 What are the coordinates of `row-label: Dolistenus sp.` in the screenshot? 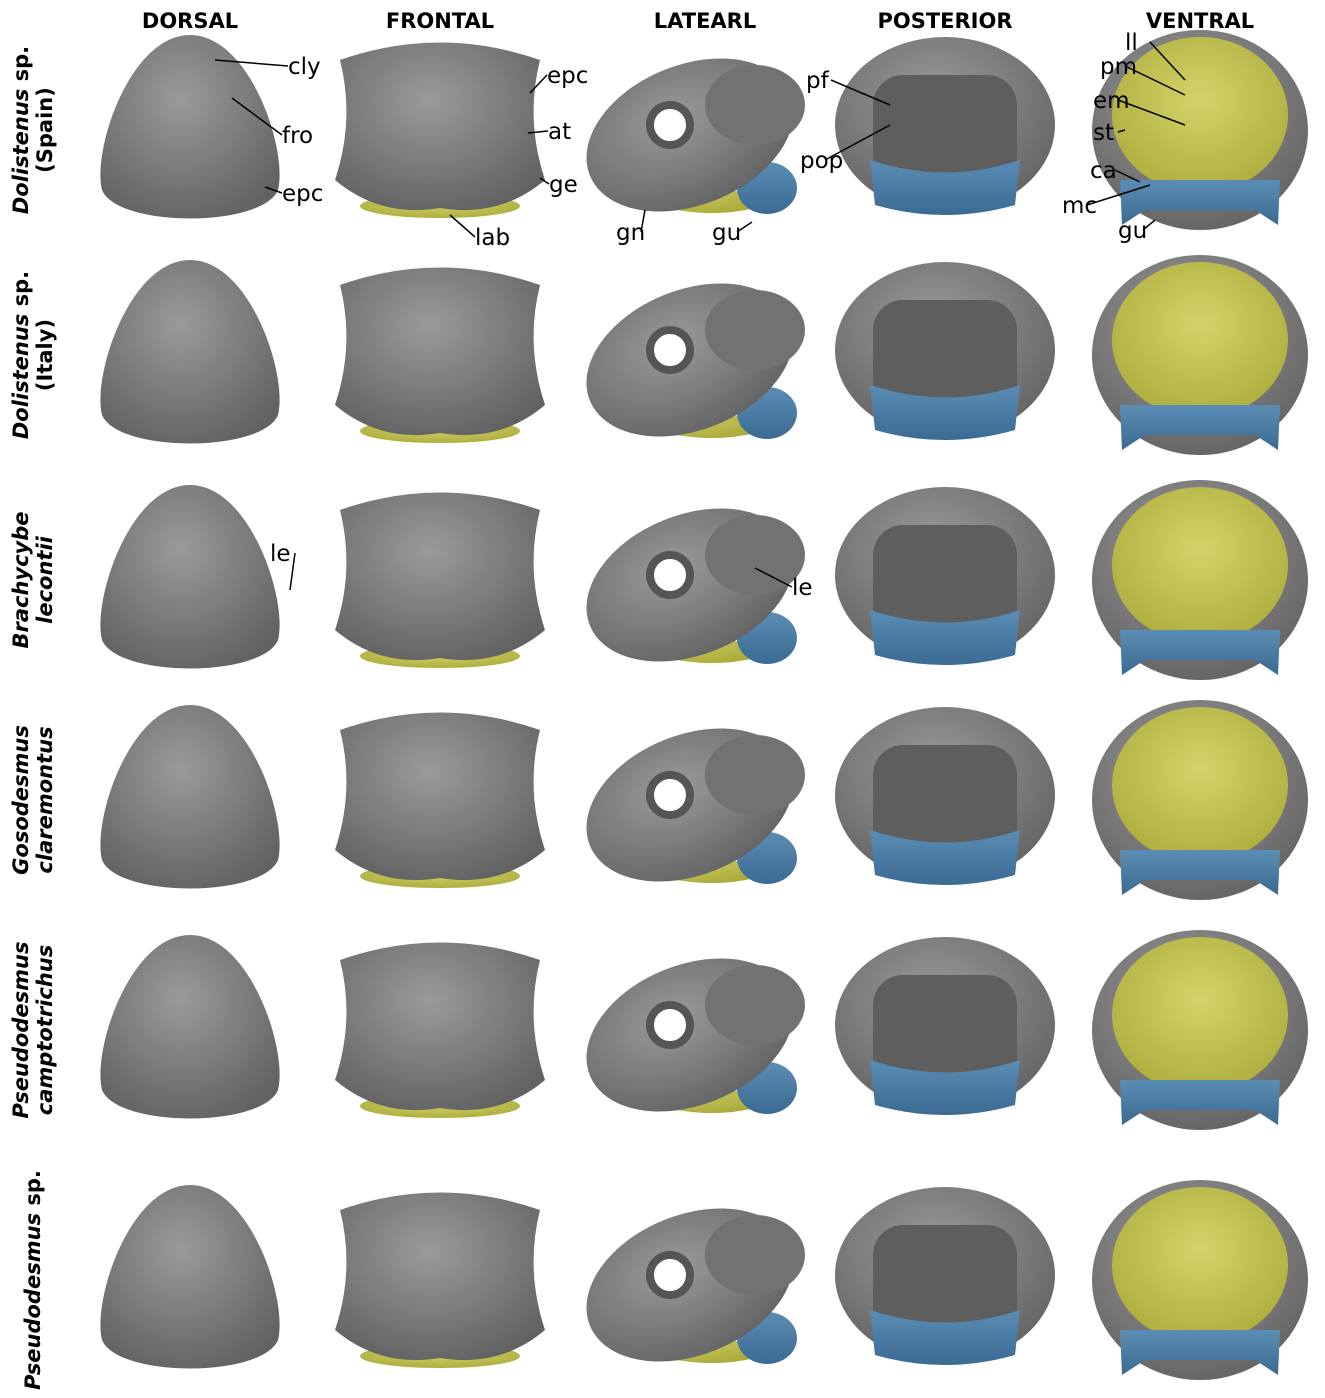 It's located at (21, 130).